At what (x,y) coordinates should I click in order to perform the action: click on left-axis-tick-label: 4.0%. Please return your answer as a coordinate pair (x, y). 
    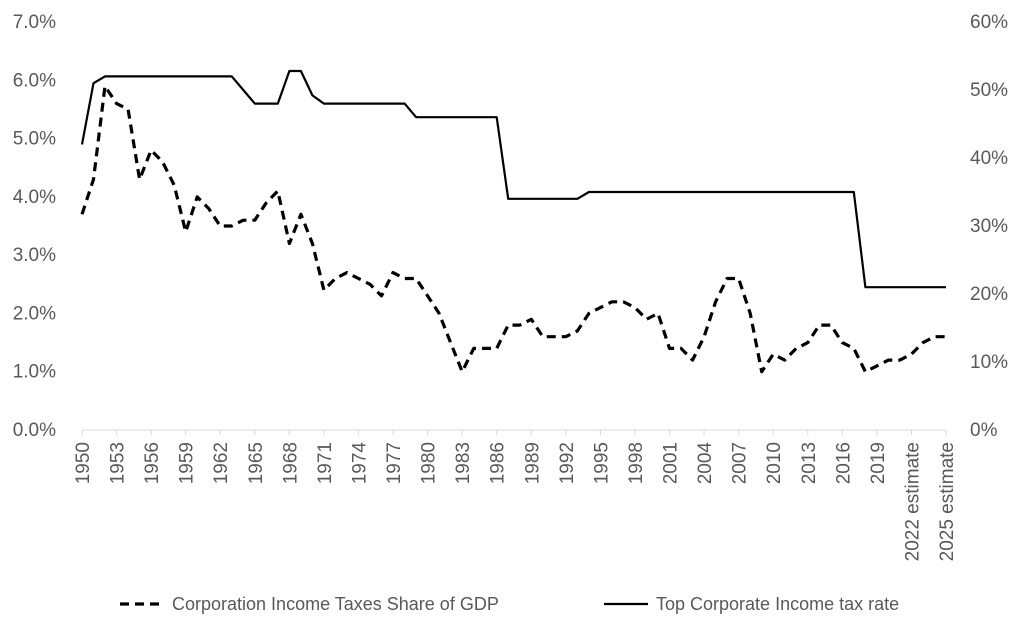
    Looking at the image, I should click on (34, 197).